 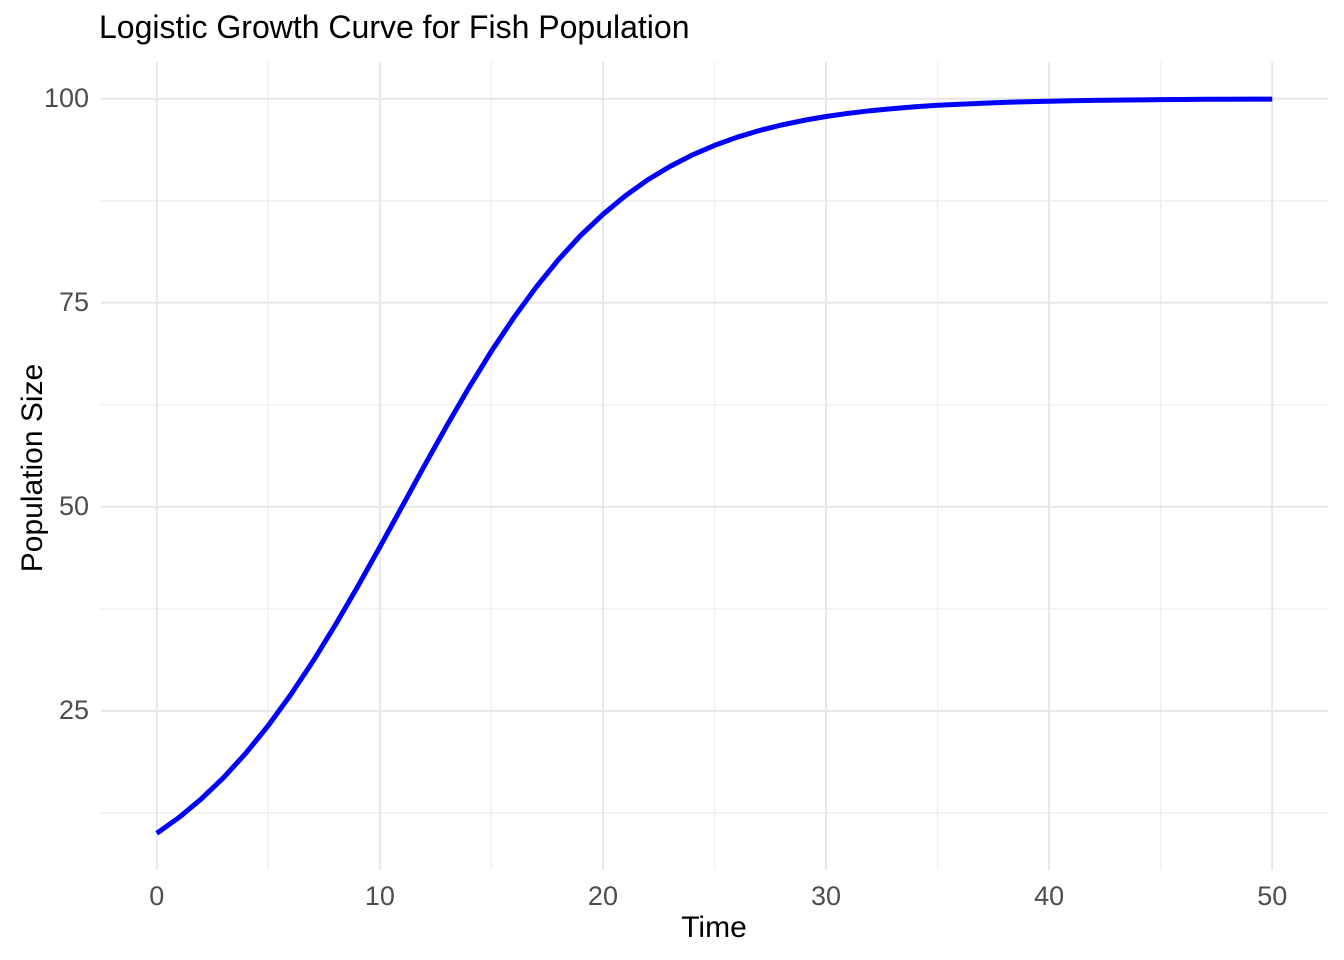 What do you see at coordinates (73, 506) in the screenshot?
I see `y-tick-label: 50` at bounding box center [73, 506].